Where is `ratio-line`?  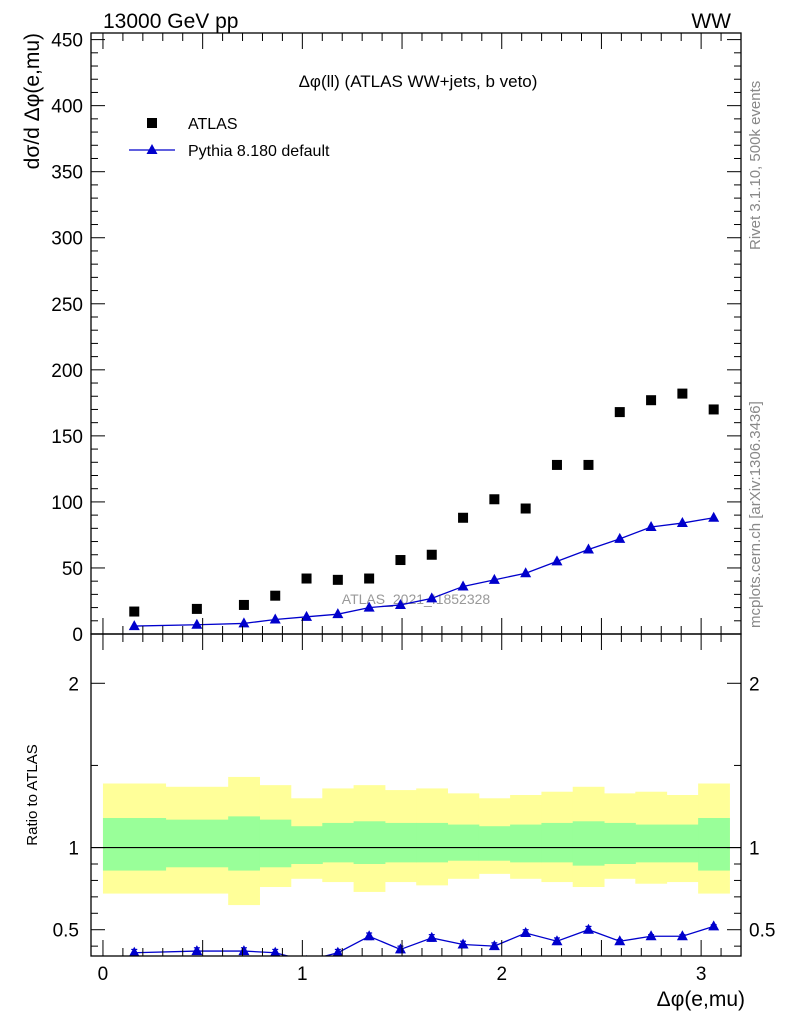
ratio-line is located at coordinates (424, 940).